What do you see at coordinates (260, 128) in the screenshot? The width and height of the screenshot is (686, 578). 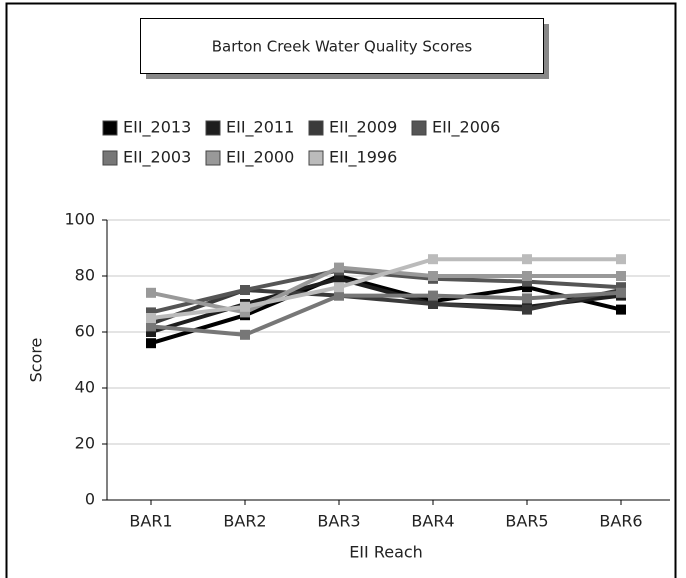 I see `legend-label: EII_2011` at bounding box center [260, 128].